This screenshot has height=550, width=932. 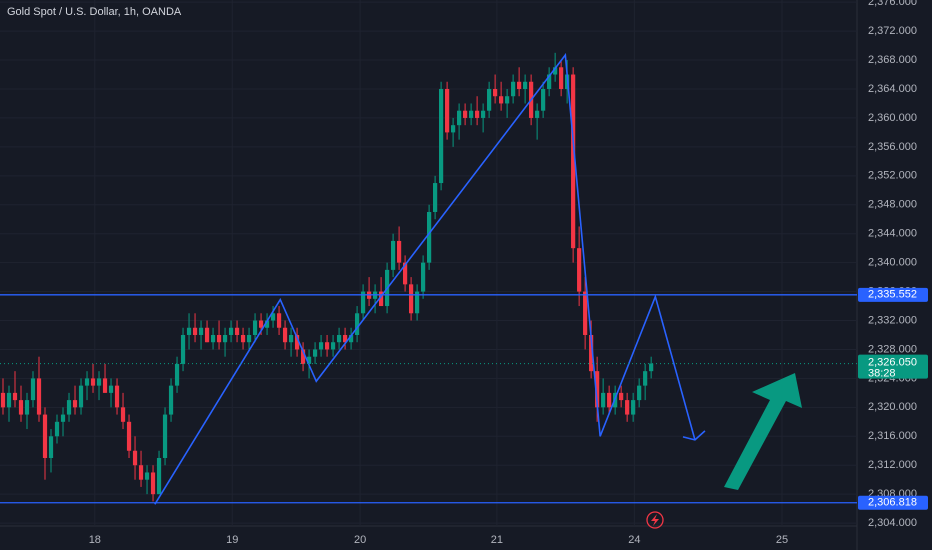 I want to click on y-tick-label: 2,352.000, so click(x=892, y=176).